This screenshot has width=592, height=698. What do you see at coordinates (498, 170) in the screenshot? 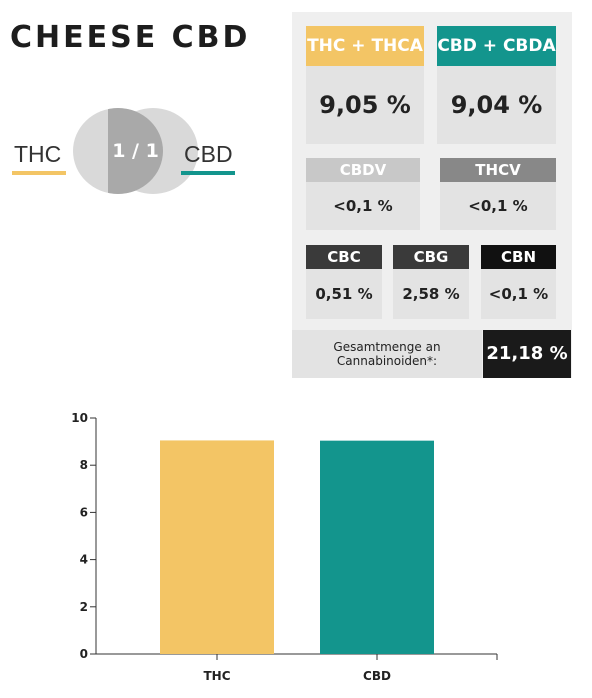
I see `thcv-header: THCV` at bounding box center [498, 170].